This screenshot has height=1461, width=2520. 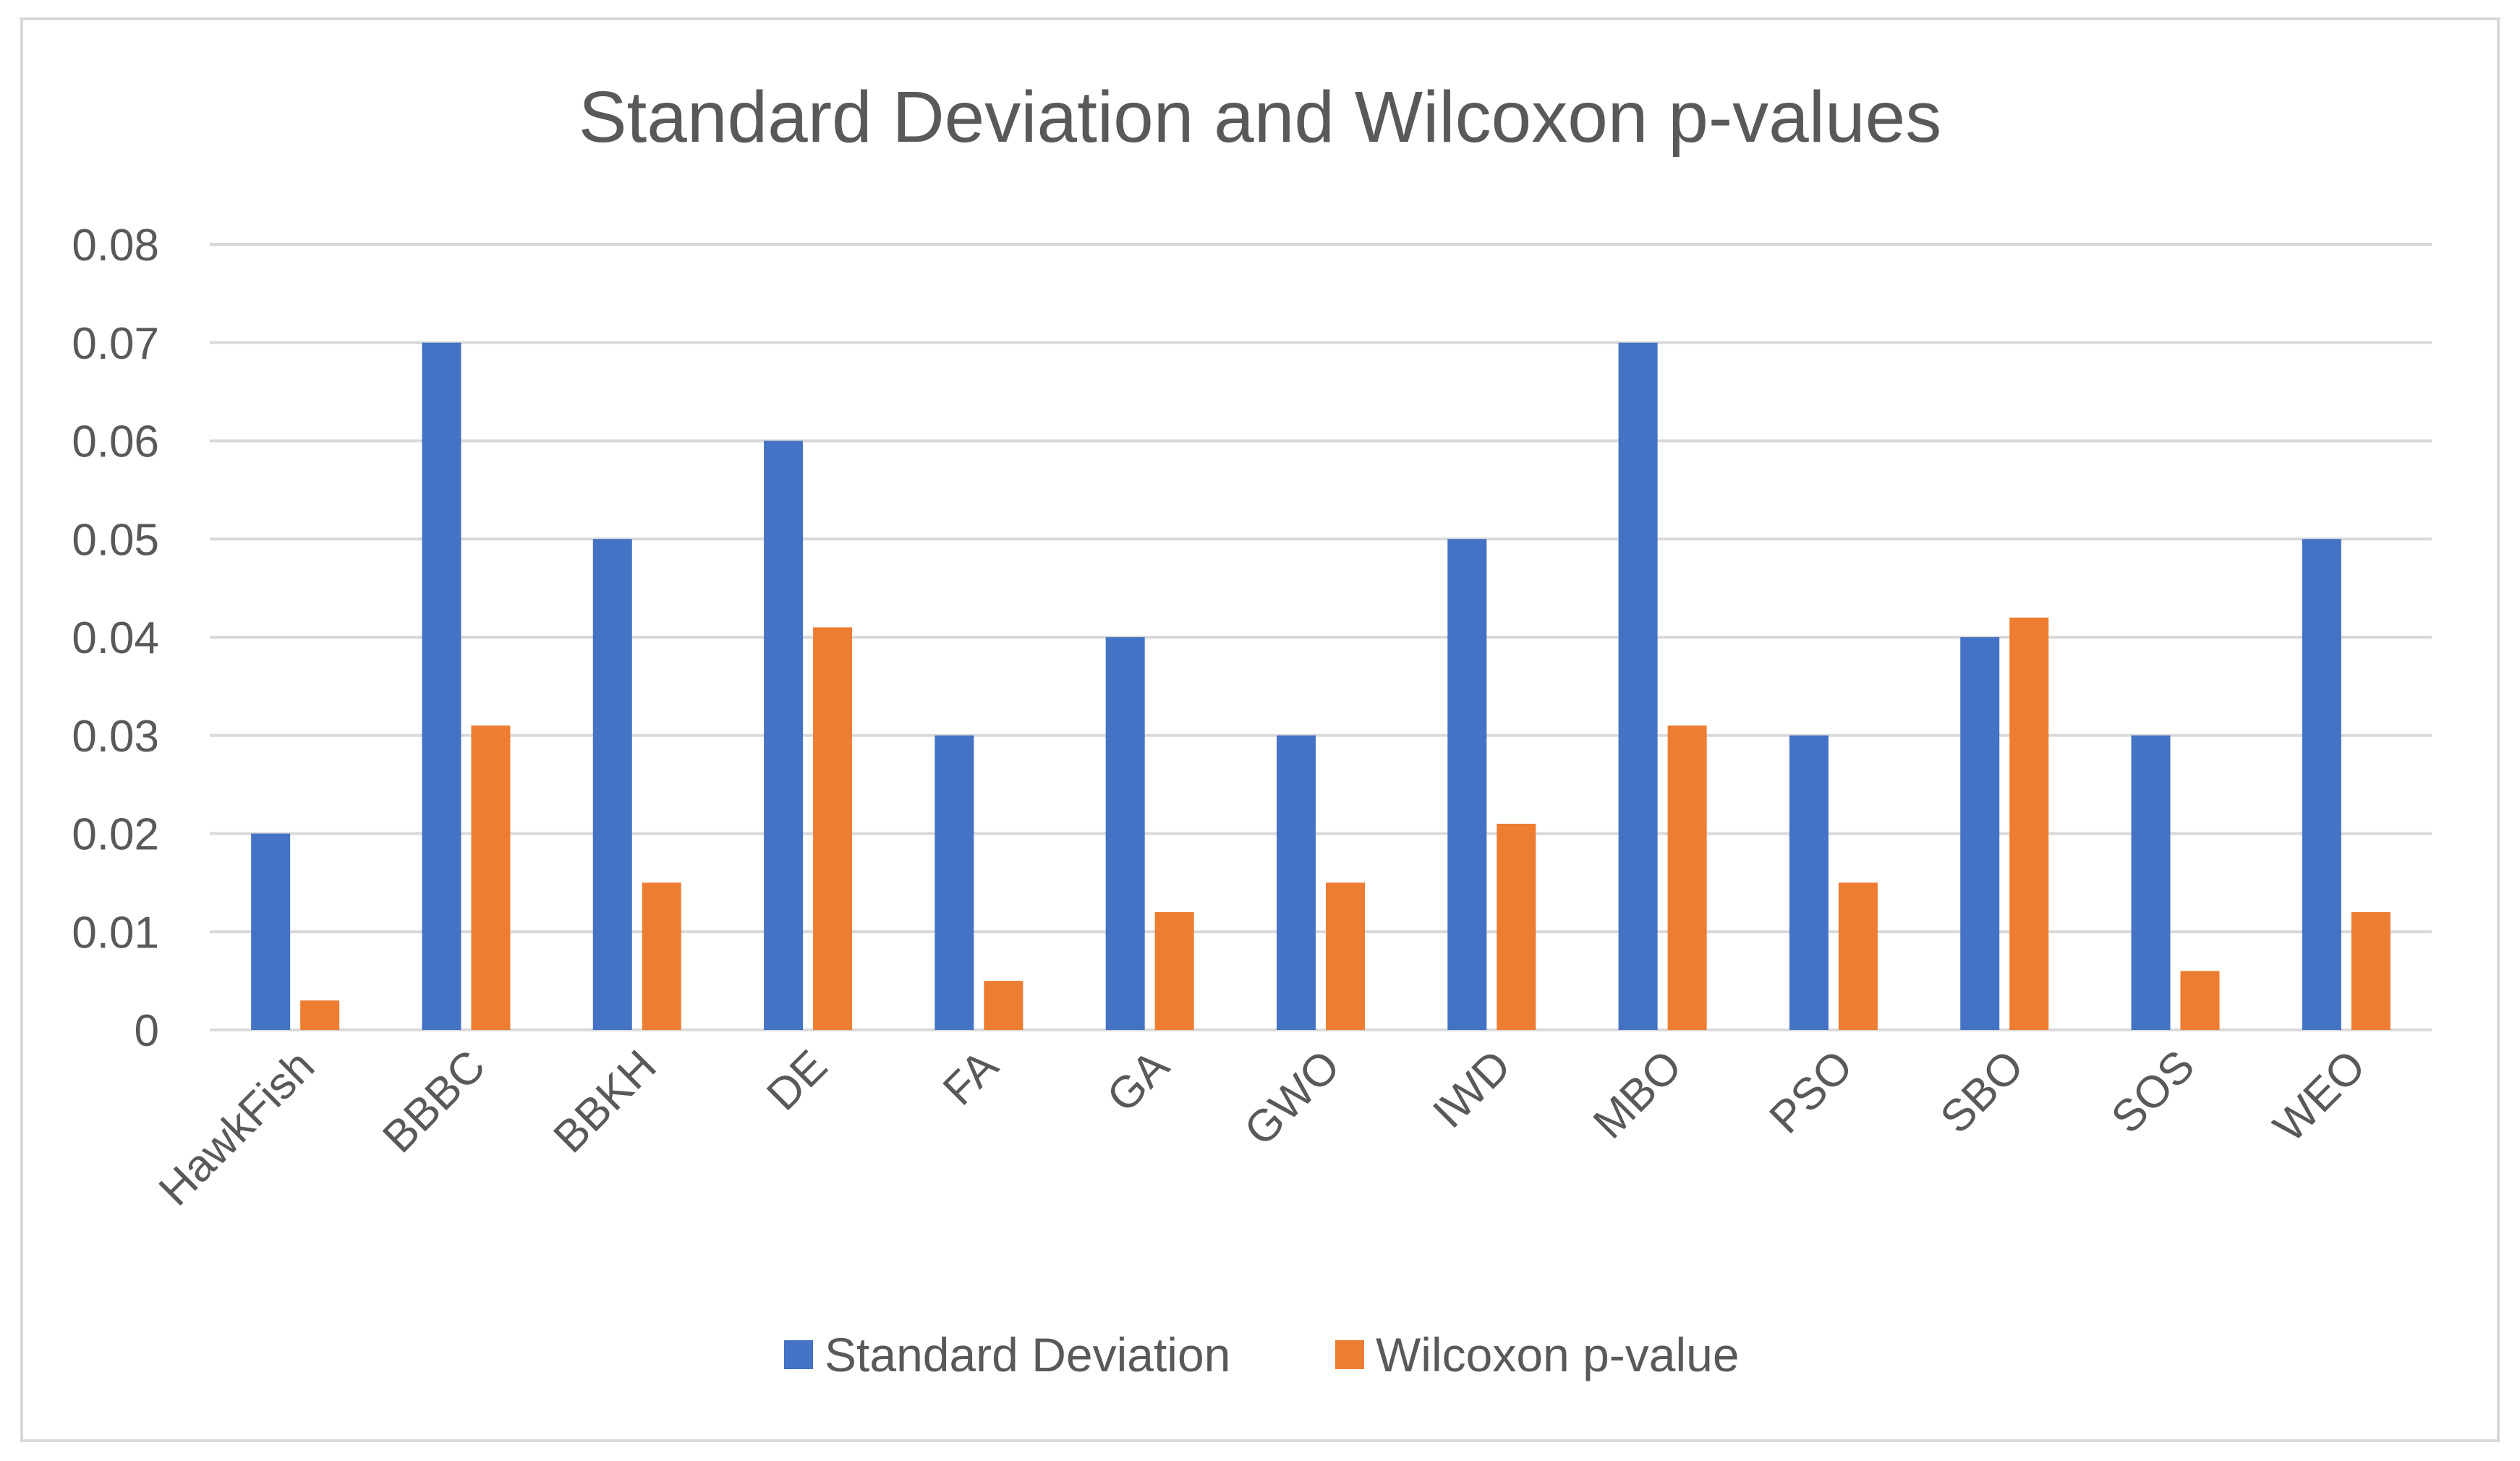 I want to click on legend-label: Standard Deviation, so click(x=1027, y=1354).